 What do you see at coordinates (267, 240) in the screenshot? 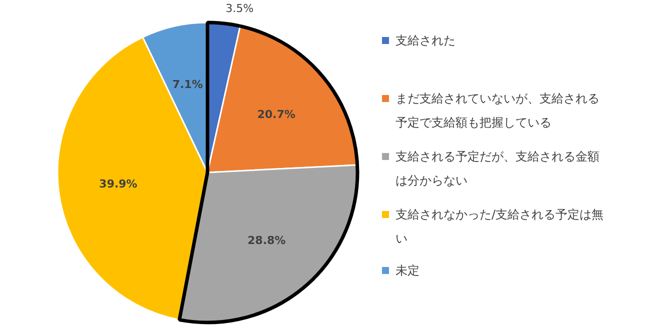
I see `data-label: 28.8%` at bounding box center [267, 240].